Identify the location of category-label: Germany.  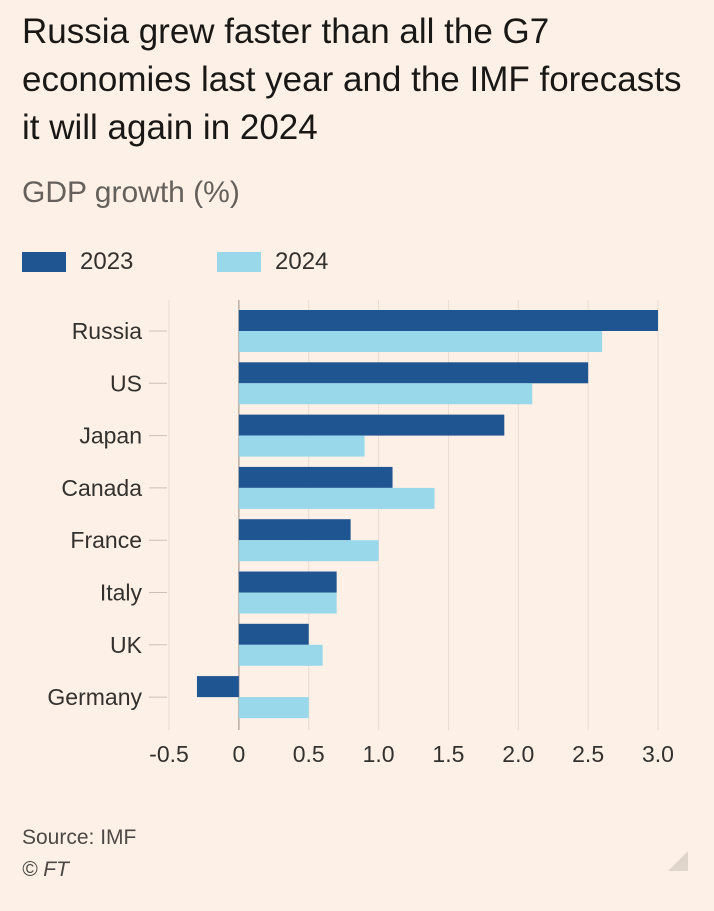
(94, 697).